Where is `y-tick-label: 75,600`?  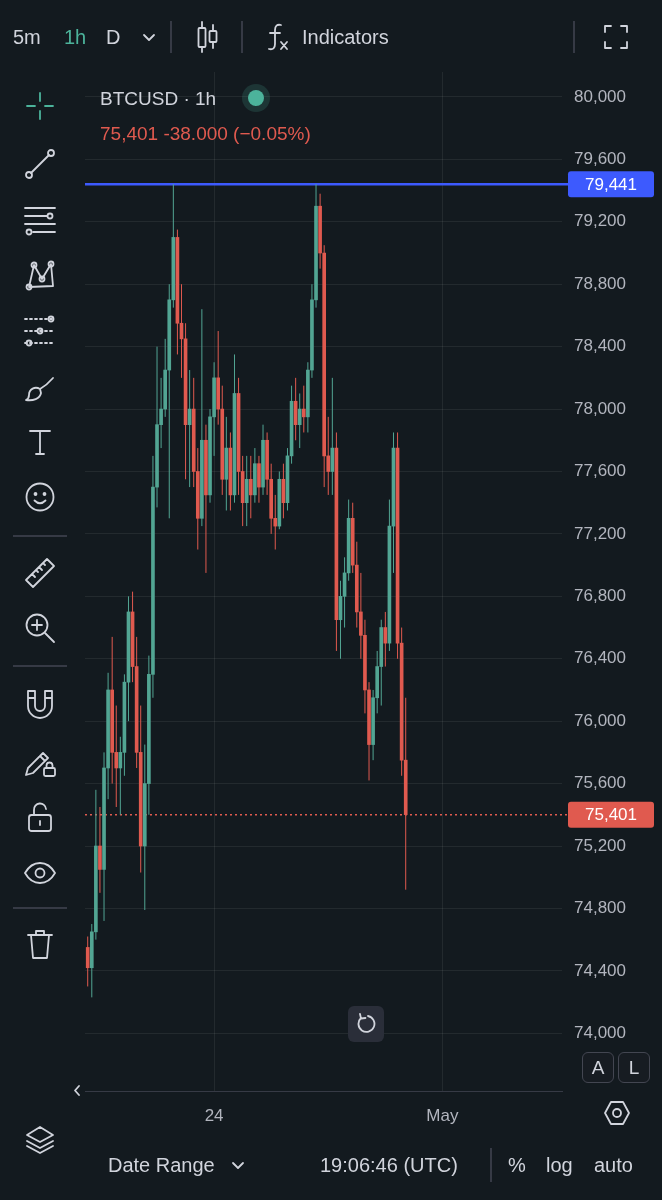
y-tick-label: 75,600 is located at coordinates (600, 783).